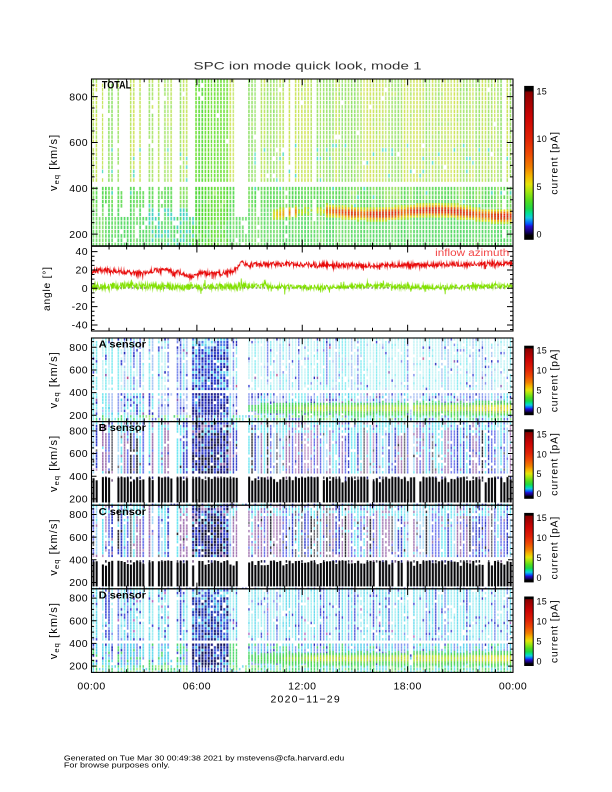 This screenshot has width=612, height=792. Describe the element at coordinates (80, 307) in the screenshot. I see `svg-text: -20` at that location.